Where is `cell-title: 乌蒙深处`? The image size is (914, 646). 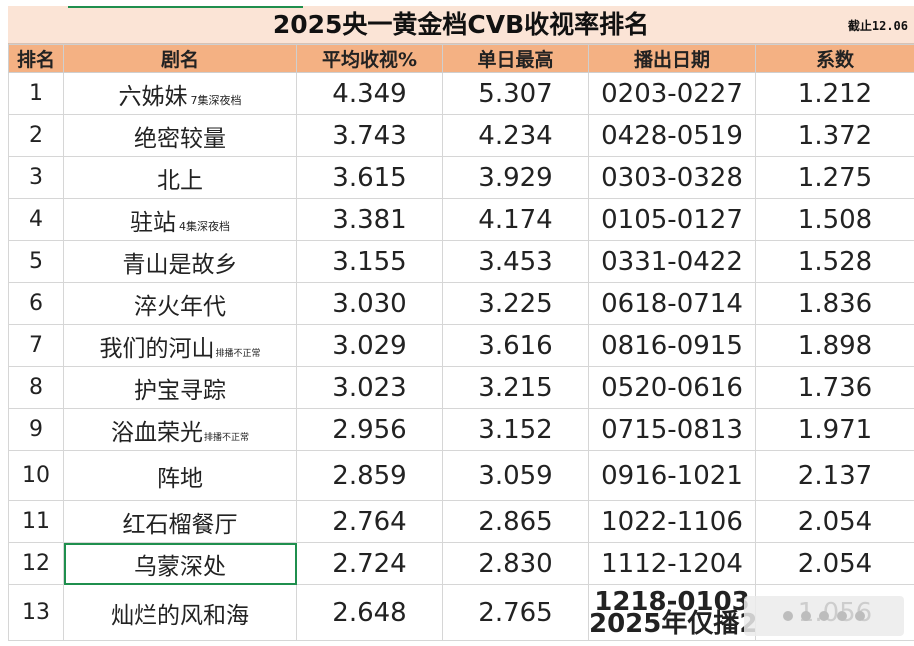
cell-title: 乌蒙深处 is located at coordinates (180, 563).